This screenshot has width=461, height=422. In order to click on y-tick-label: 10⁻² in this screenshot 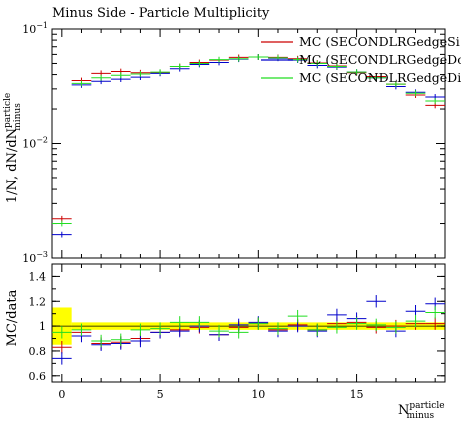, I will do `click(35, 143)`.